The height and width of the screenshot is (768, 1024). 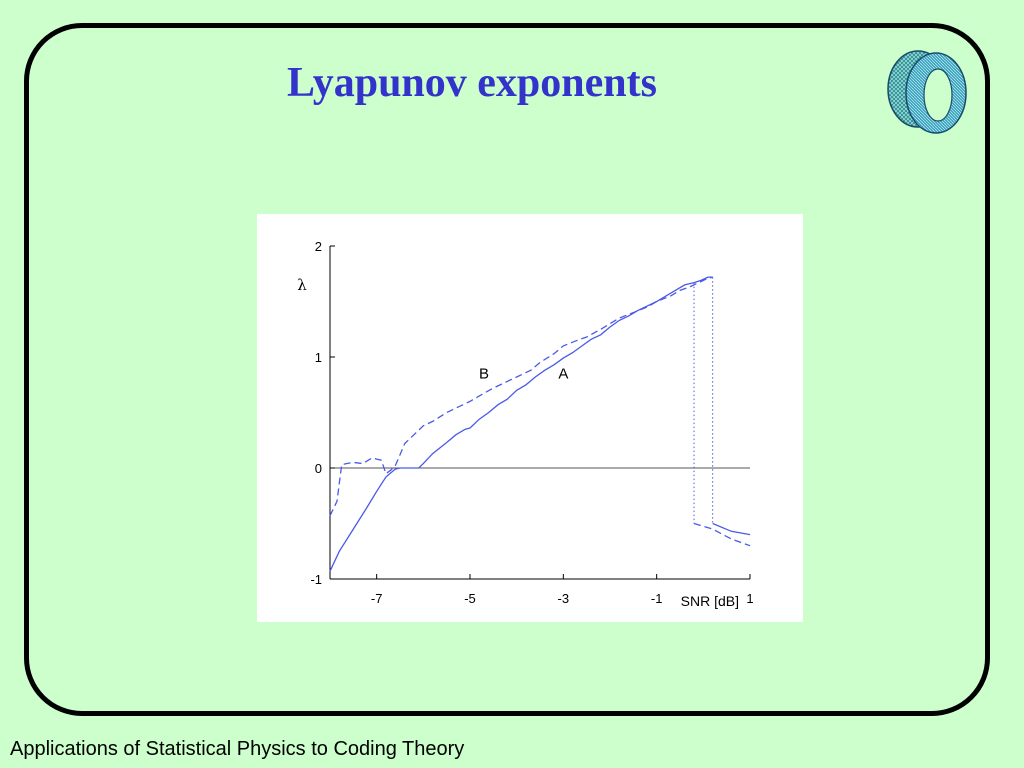 What do you see at coordinates (657, 598) in the screenshot?
I see `x-tick-label: -1` at bounding box center [657, 598].